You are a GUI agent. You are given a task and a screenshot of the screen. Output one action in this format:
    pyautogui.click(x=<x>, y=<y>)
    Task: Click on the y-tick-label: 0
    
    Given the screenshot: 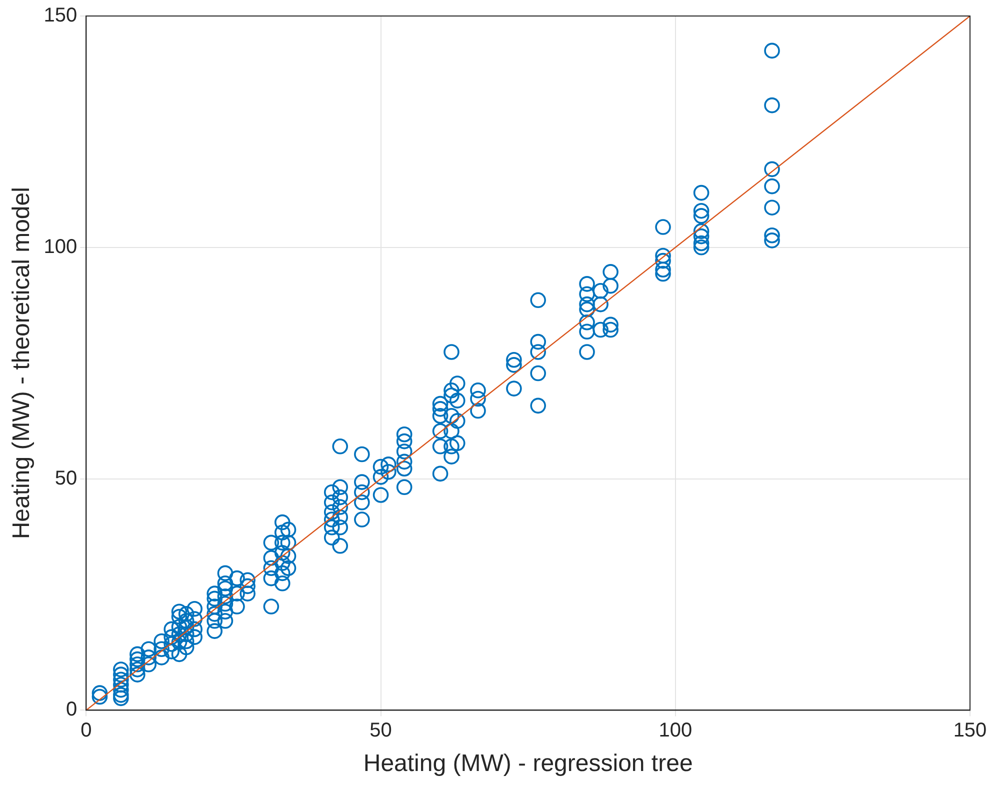 What is the action you would take?
    pyautogui.click(x=72, y=709)
    